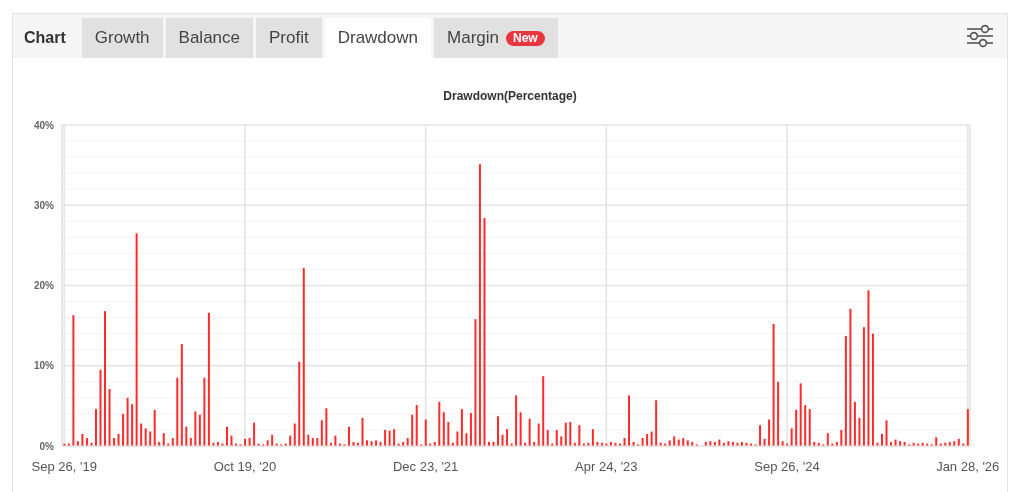 This screenshot has width=1018, height=492. Describe the element at coordinates (606, 467) in the screenshot. I see `x-tick-label: Apr 24, '23` at that location.